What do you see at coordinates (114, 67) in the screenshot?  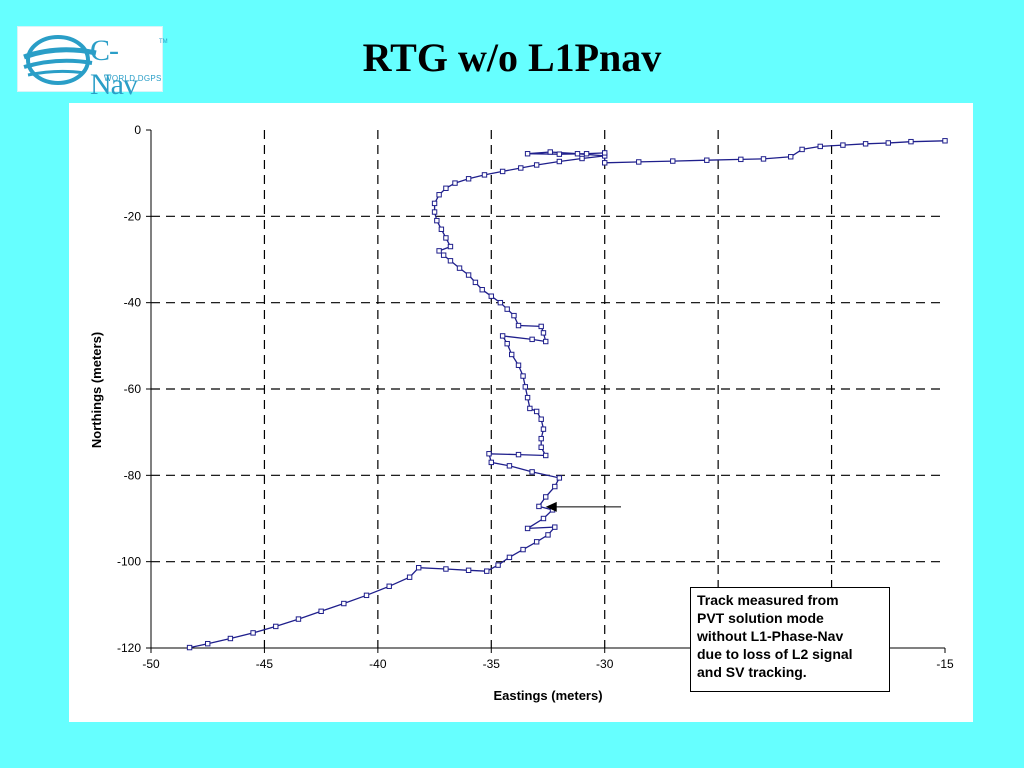 I see `logo-name: C-Nav` at bounding box center [114, 67].